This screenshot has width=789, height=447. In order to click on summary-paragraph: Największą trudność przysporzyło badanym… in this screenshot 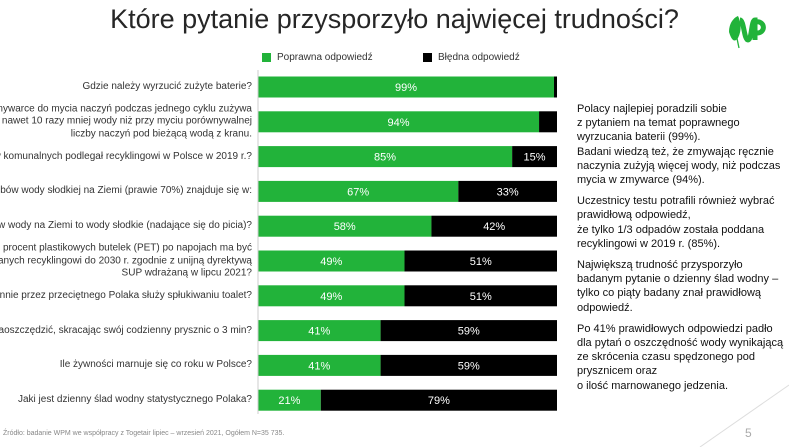, I will do `click(678, 286)`.